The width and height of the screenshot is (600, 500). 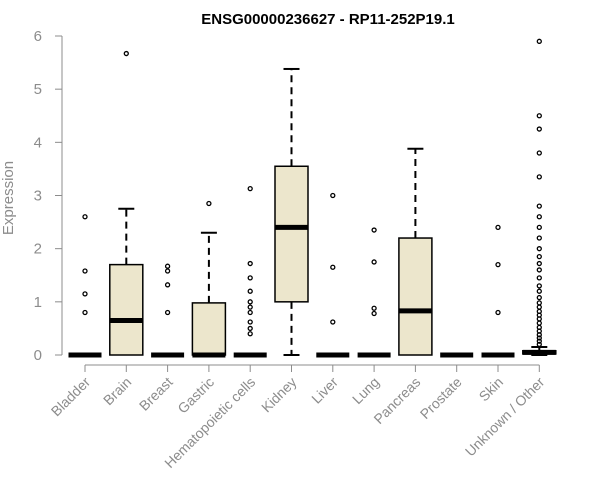 I want to click on y-axis: 0 1 2 3 4 5 6, so click(x=48, y=196).